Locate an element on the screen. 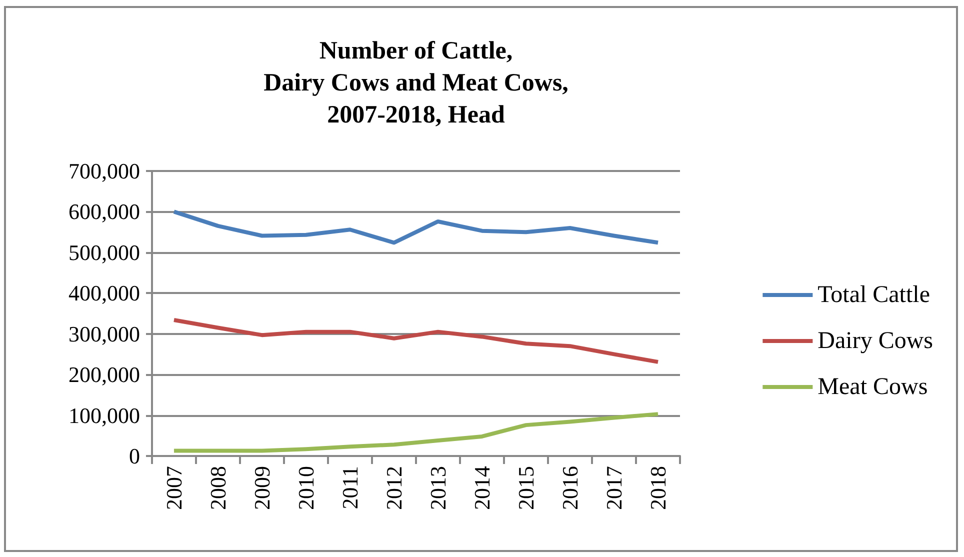  x-tick-label: 2009 is located at coordinates (262, 488).